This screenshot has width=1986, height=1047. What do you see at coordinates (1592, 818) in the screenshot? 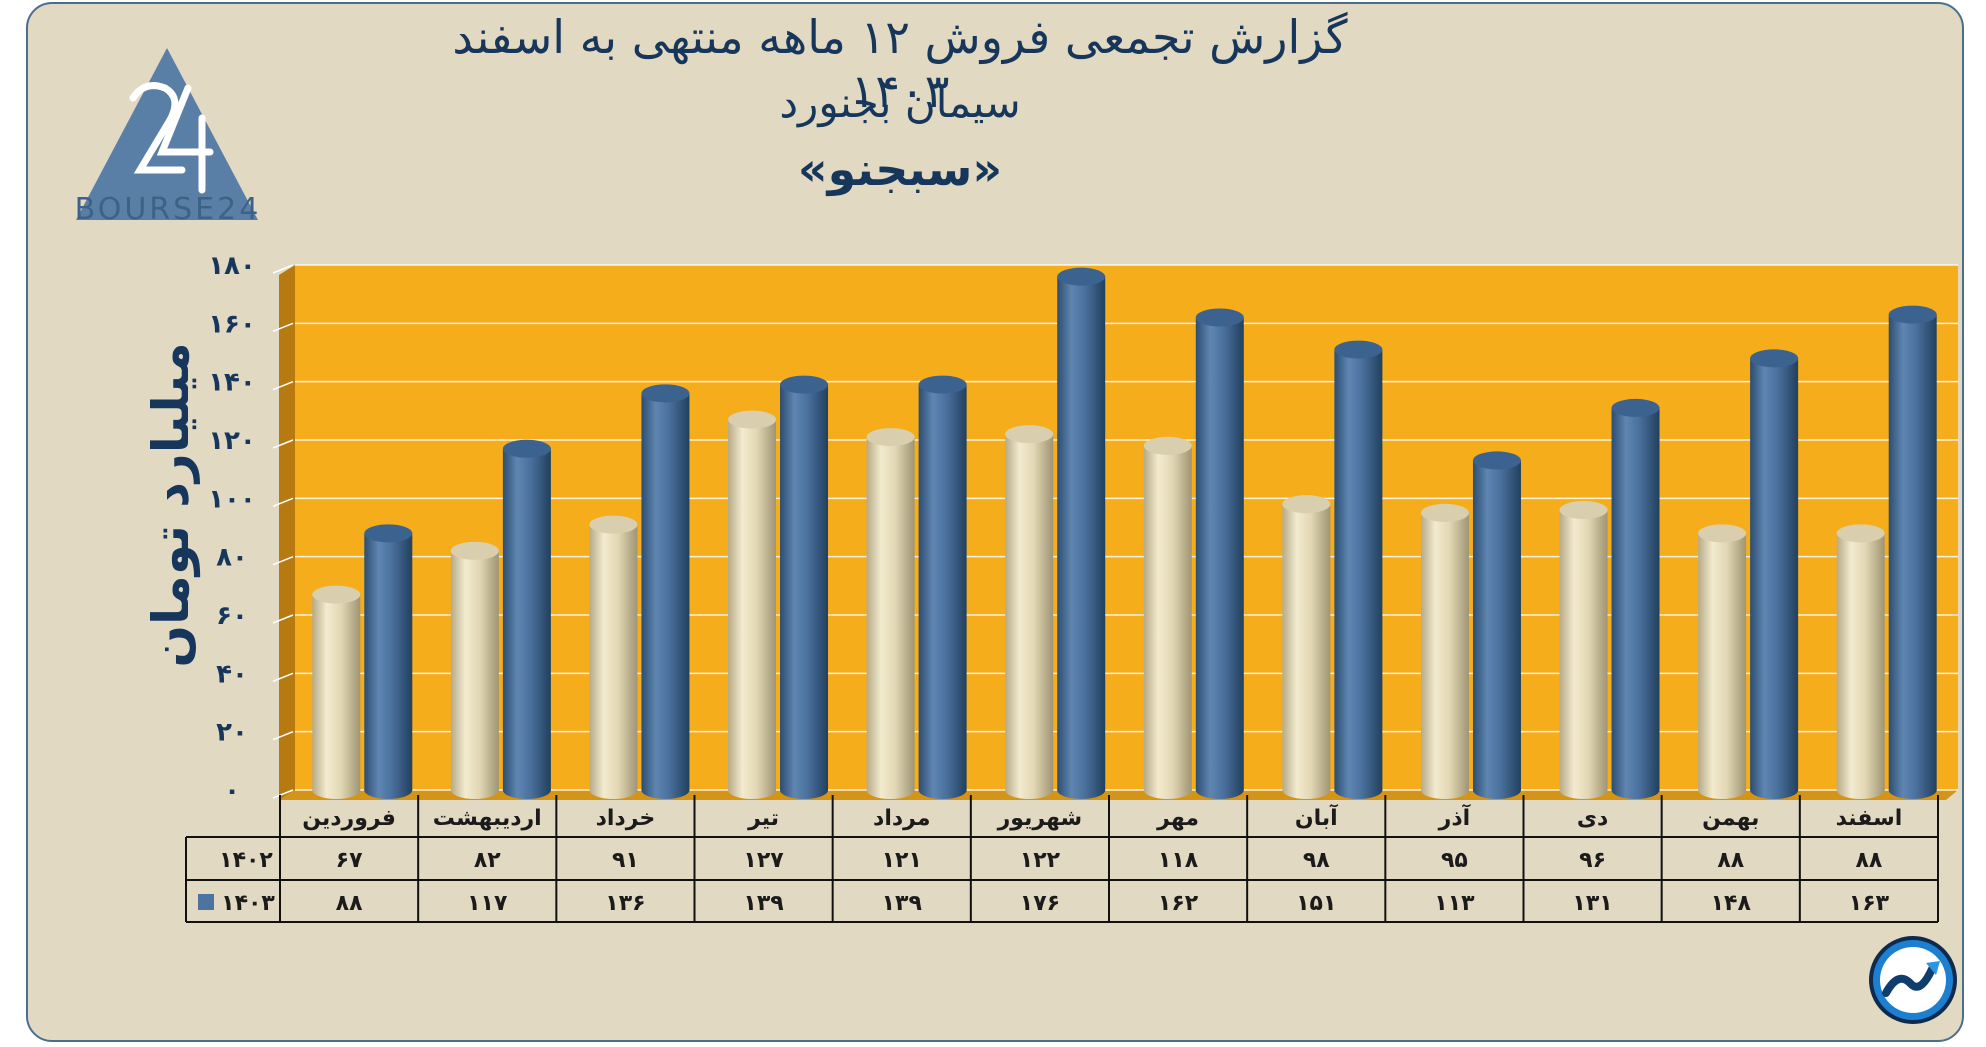
I see `x-category-label: دی` at bounding box center [1592, 818].